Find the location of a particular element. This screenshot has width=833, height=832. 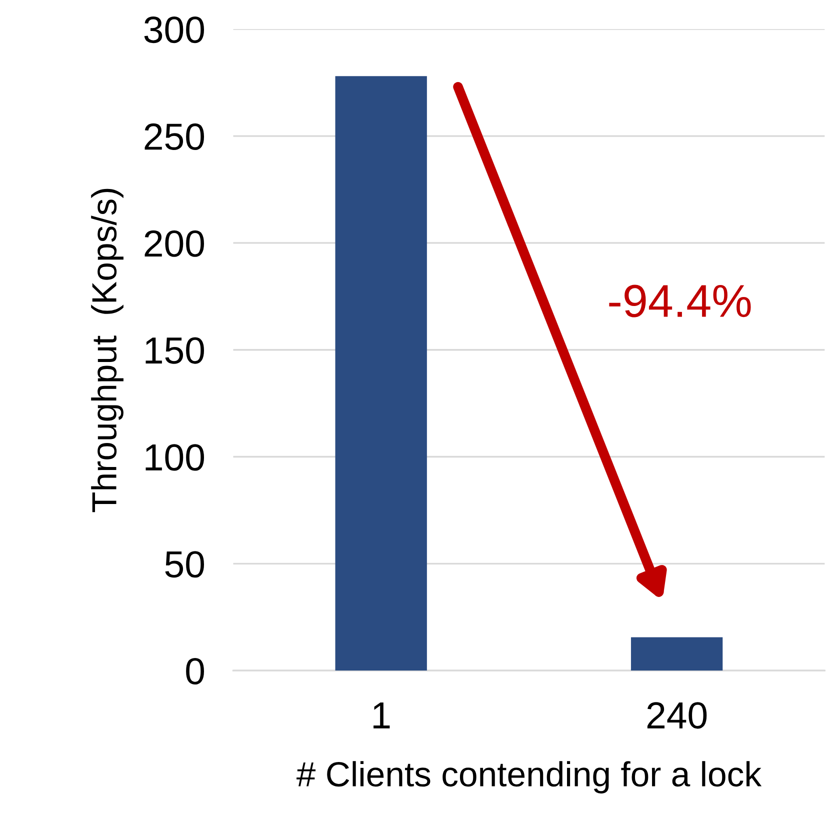

x-tick-label: 1 is located at coordinates (382, 715).